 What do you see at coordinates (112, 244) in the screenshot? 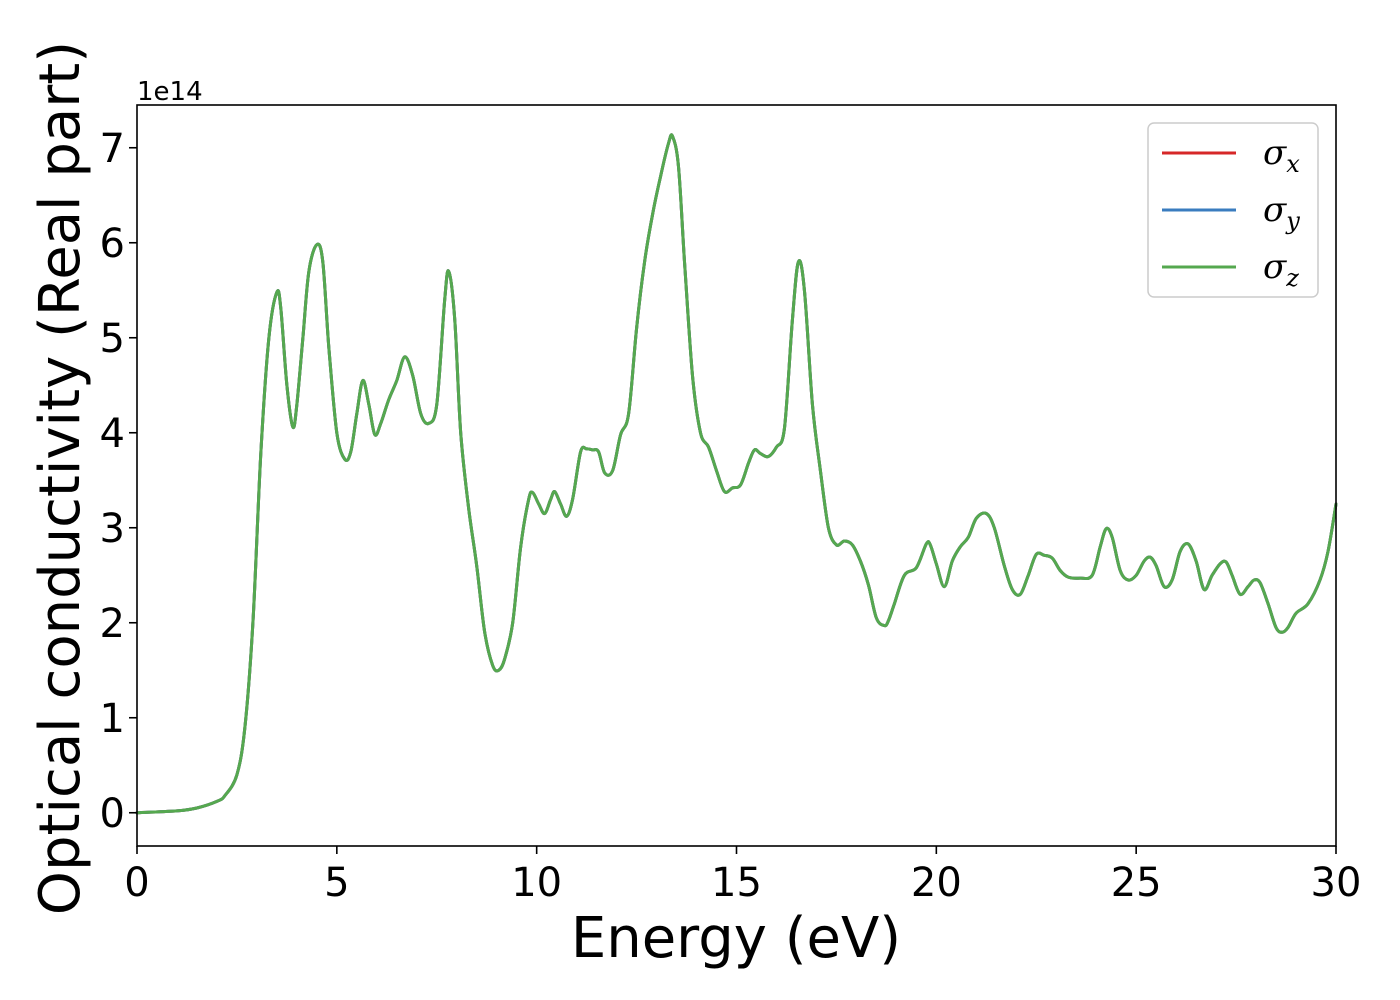
I see `y-tick-label: 6` at bounding box center [112, 244].